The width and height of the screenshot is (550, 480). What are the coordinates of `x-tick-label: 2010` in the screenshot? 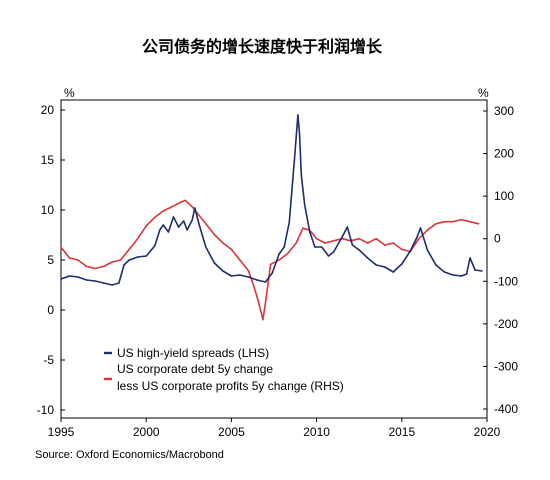 It's located at (316, 432).